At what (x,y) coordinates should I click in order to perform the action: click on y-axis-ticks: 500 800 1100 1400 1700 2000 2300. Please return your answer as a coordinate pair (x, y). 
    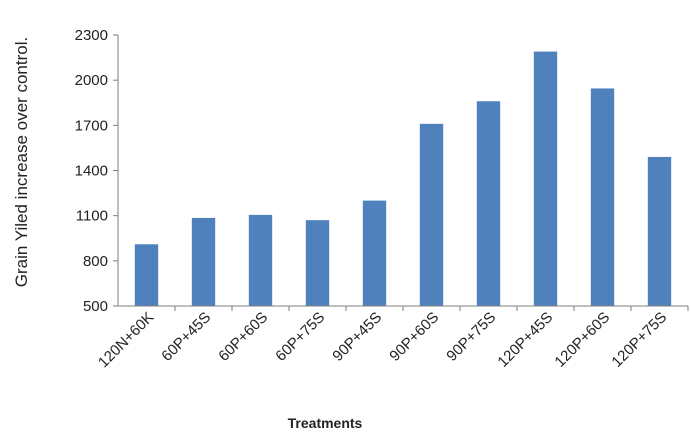
    Looking at the image, I should click on (96, 171).